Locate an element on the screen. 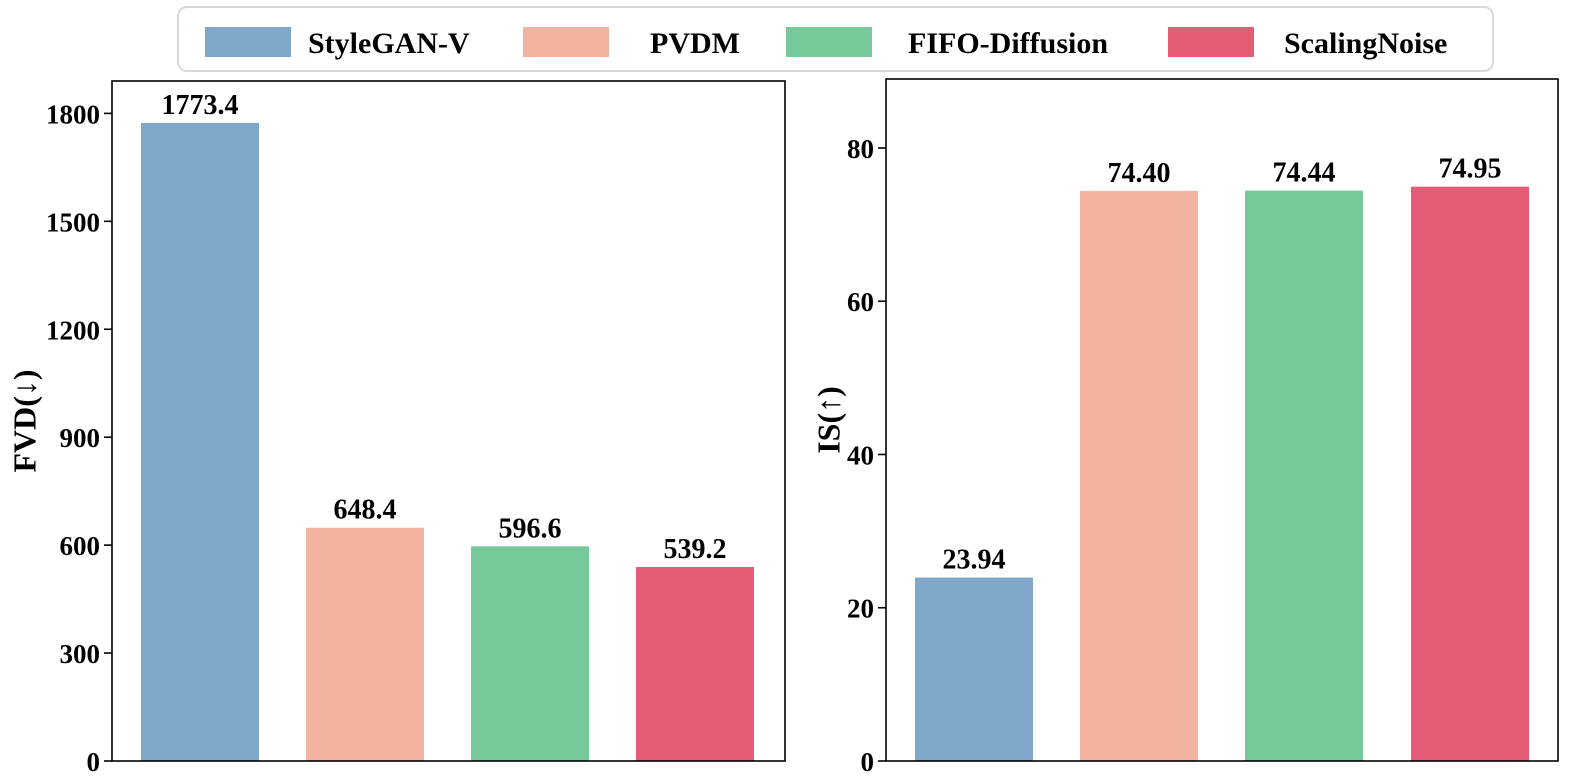 This screenshot has width=1579, height=782. legend: StyleGAN-V PVDM FIFO-Diffusion ScalingNoise is located at coordinates (835, 39).